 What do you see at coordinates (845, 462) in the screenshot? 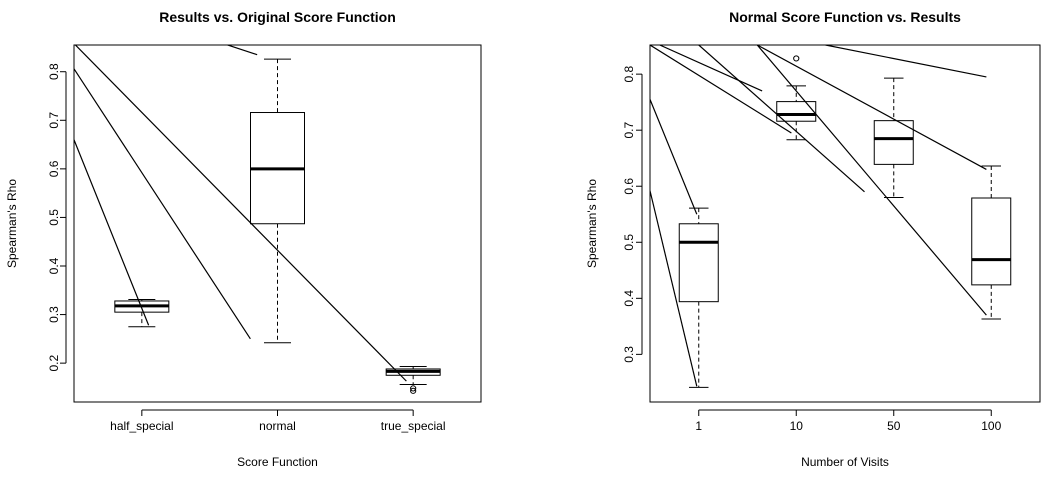
I see `x-axis-title: Number of Visits` at bounding box center [845, 462].